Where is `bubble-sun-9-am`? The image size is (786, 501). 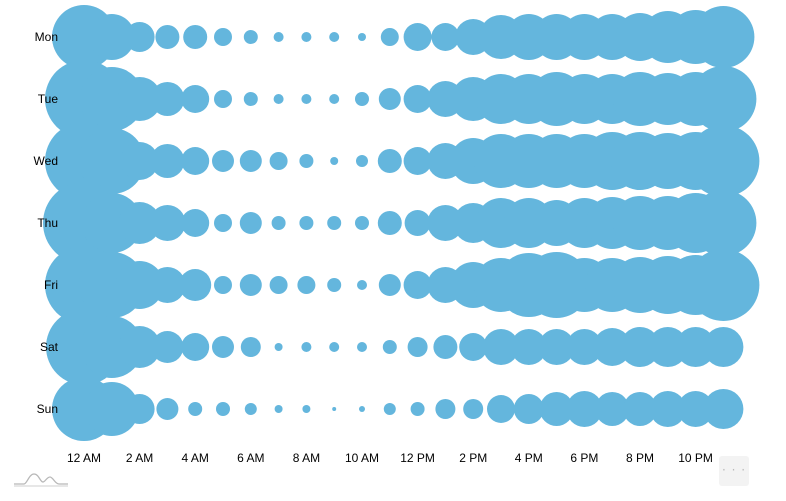
bubble-sun-9-am is located at coordinates (334, 409).